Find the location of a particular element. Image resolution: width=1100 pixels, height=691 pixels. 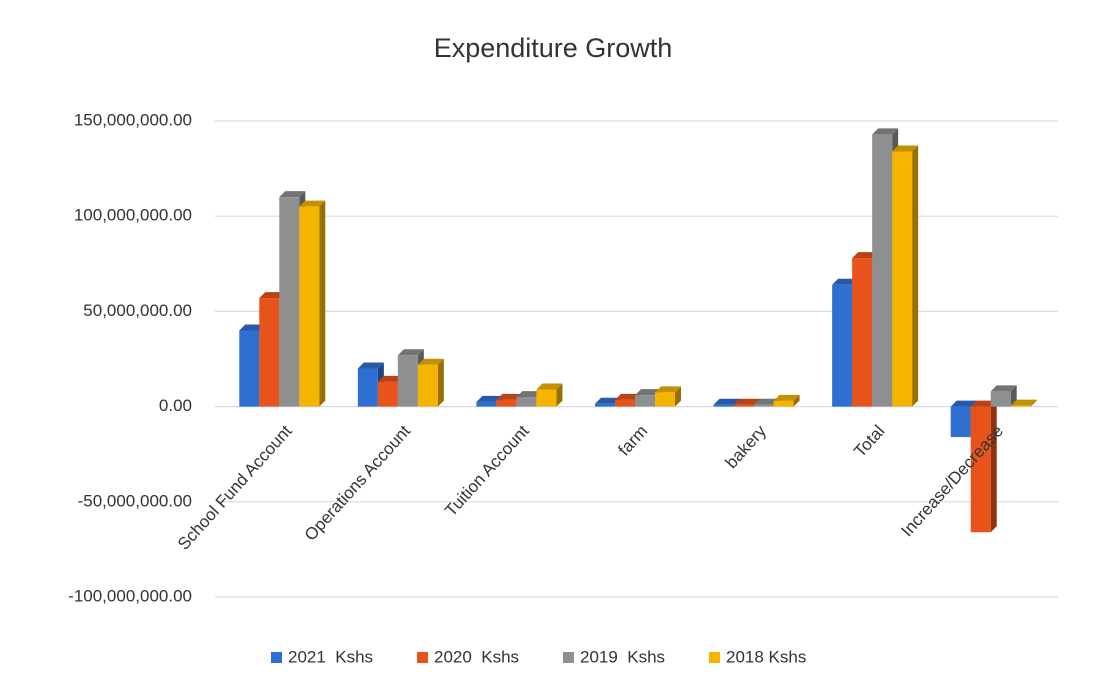

x-tick-label: bakery is located at coordinates (746, 446).